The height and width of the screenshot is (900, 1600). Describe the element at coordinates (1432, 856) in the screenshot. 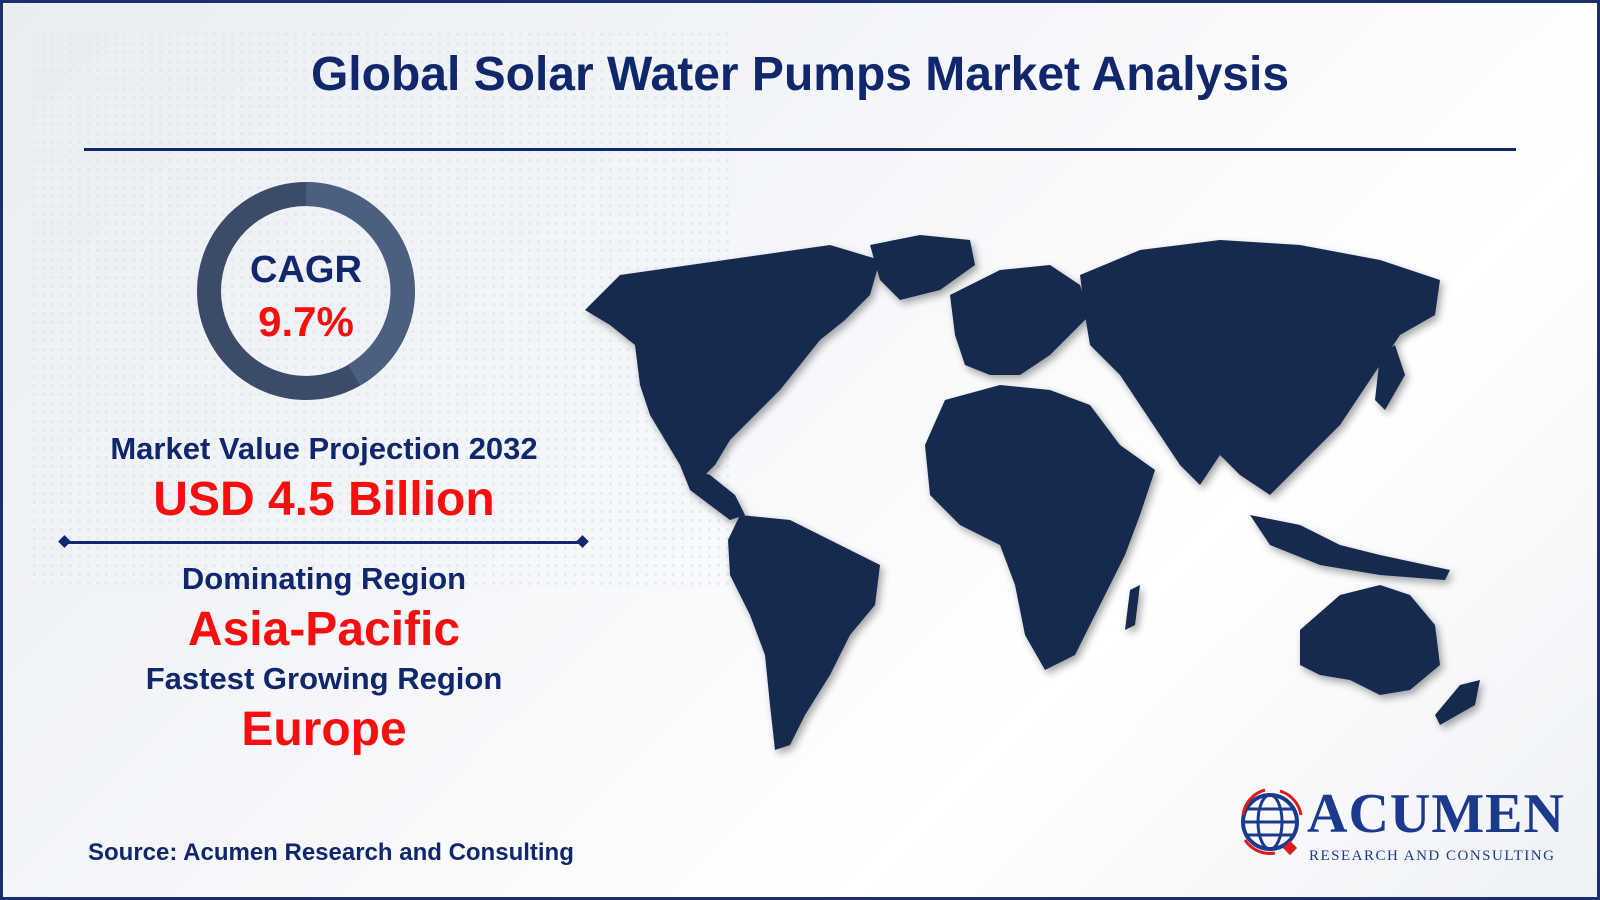

I see `logo-tagline: RESEARCH AND CONSULTING` at that location.